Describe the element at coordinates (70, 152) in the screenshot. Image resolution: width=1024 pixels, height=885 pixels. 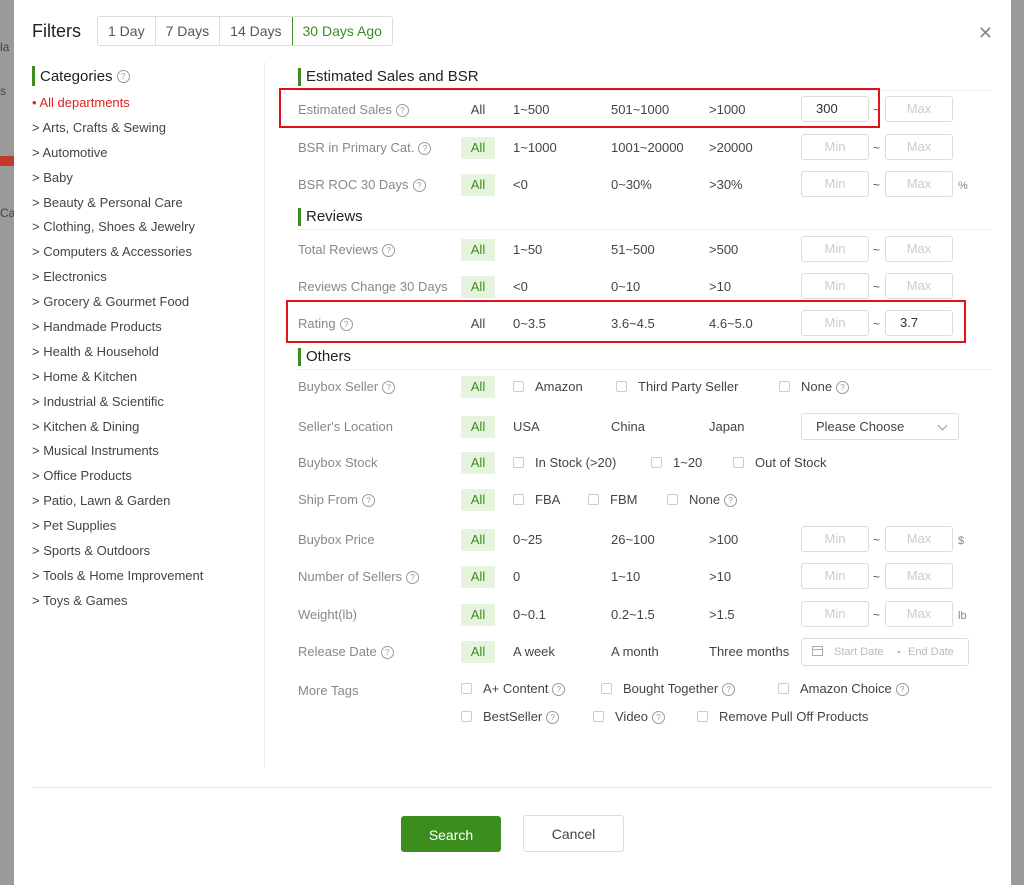
I see `category-item: > Automotive` at that location.